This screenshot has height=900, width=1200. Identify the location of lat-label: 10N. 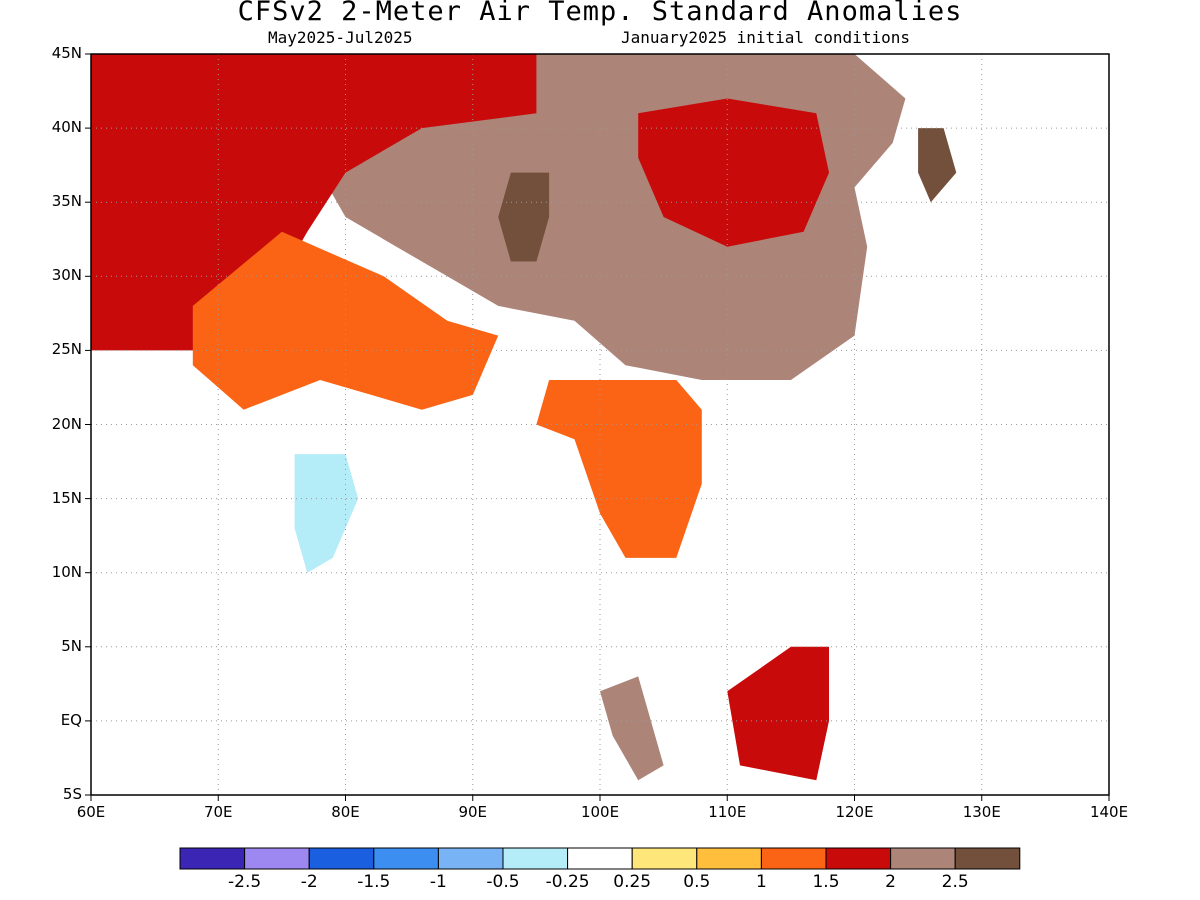
(66, 571).